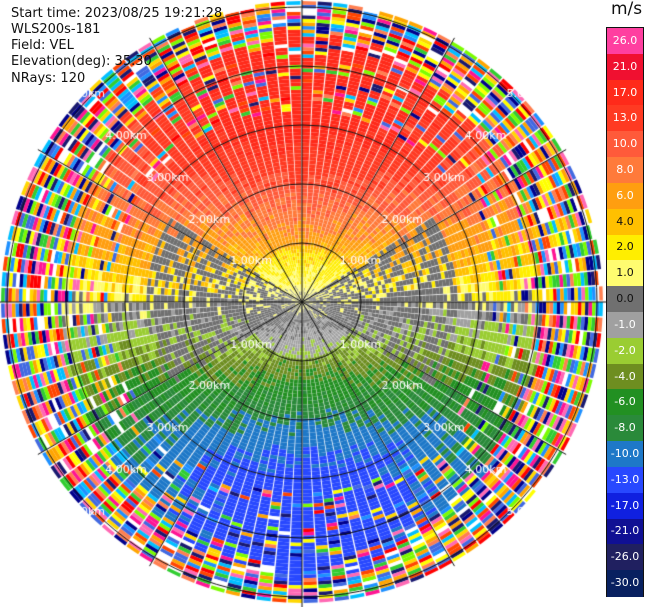 The height and width of the screenshot is (607, 647). I want to click on instrument-label: WLS200s-181, so click(56, 29).